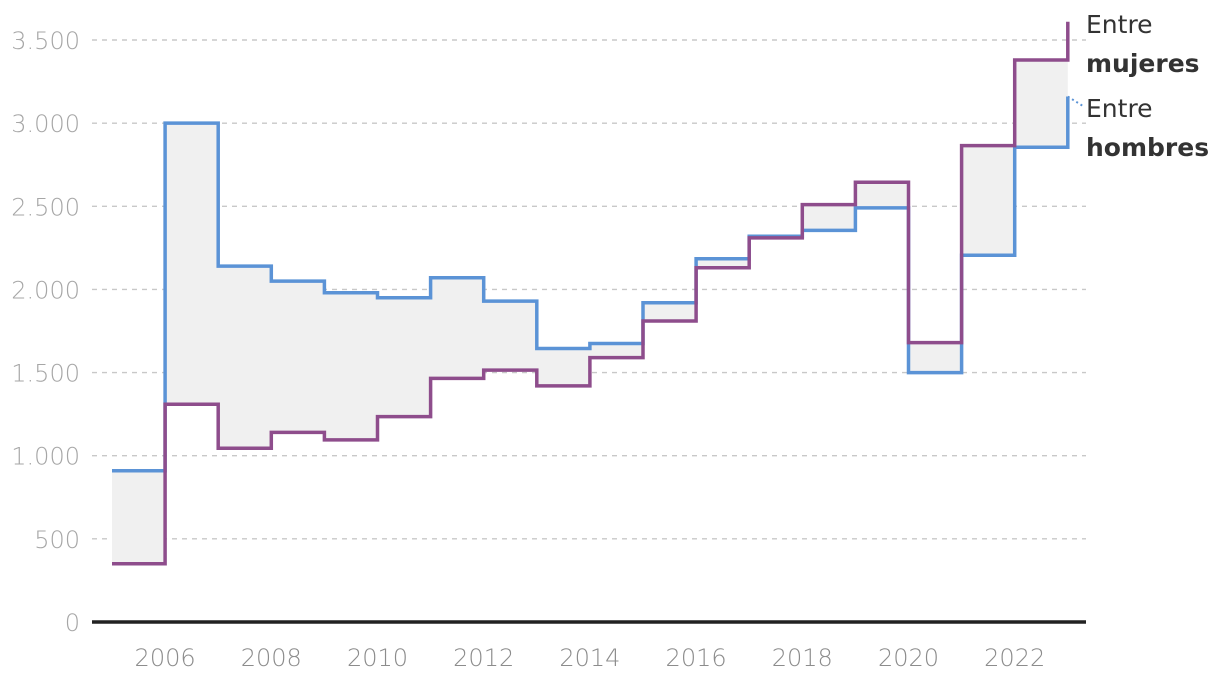  I want to click on x-tick-label: 2022, so click(1014, 658).